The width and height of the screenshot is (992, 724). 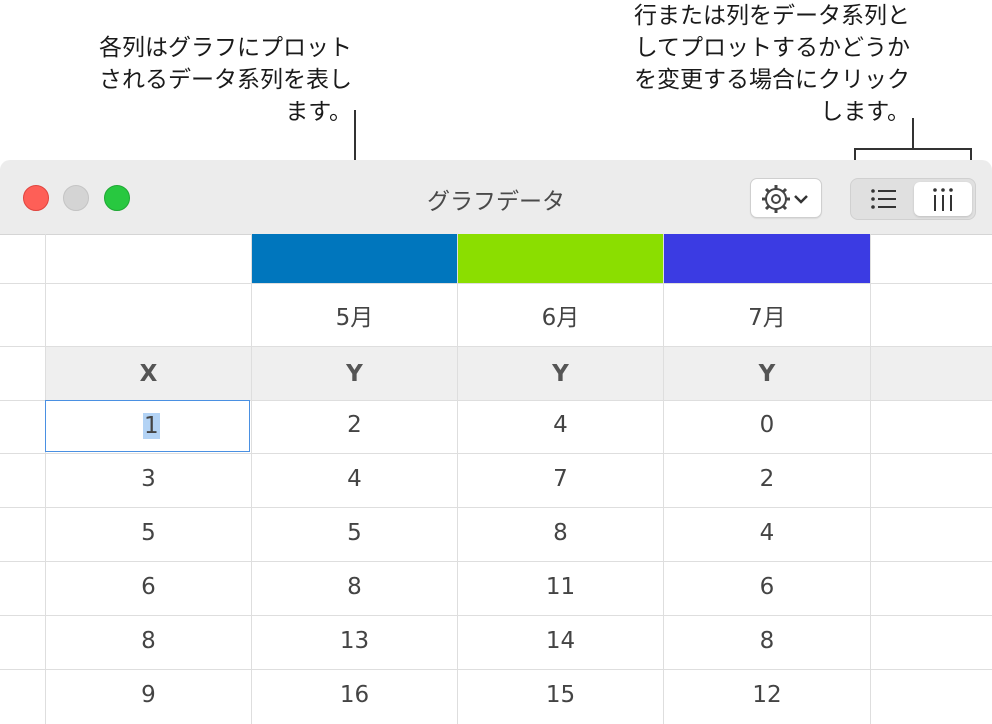 I want to click on callout-line-right, so click(x=913, y=133).